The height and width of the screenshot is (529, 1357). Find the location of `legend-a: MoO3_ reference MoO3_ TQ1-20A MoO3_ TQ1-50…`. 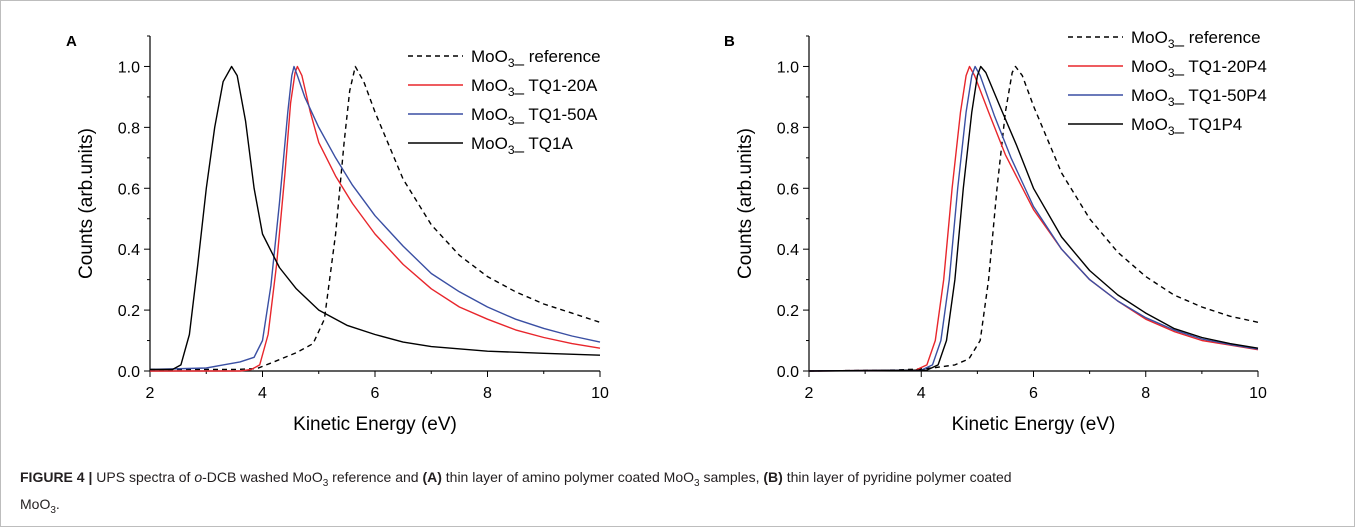

legend-a: MoO3_ reference MoO3_ TQ1-20A MoO3_ TQ1-50… is located at coordinates (504, 102).